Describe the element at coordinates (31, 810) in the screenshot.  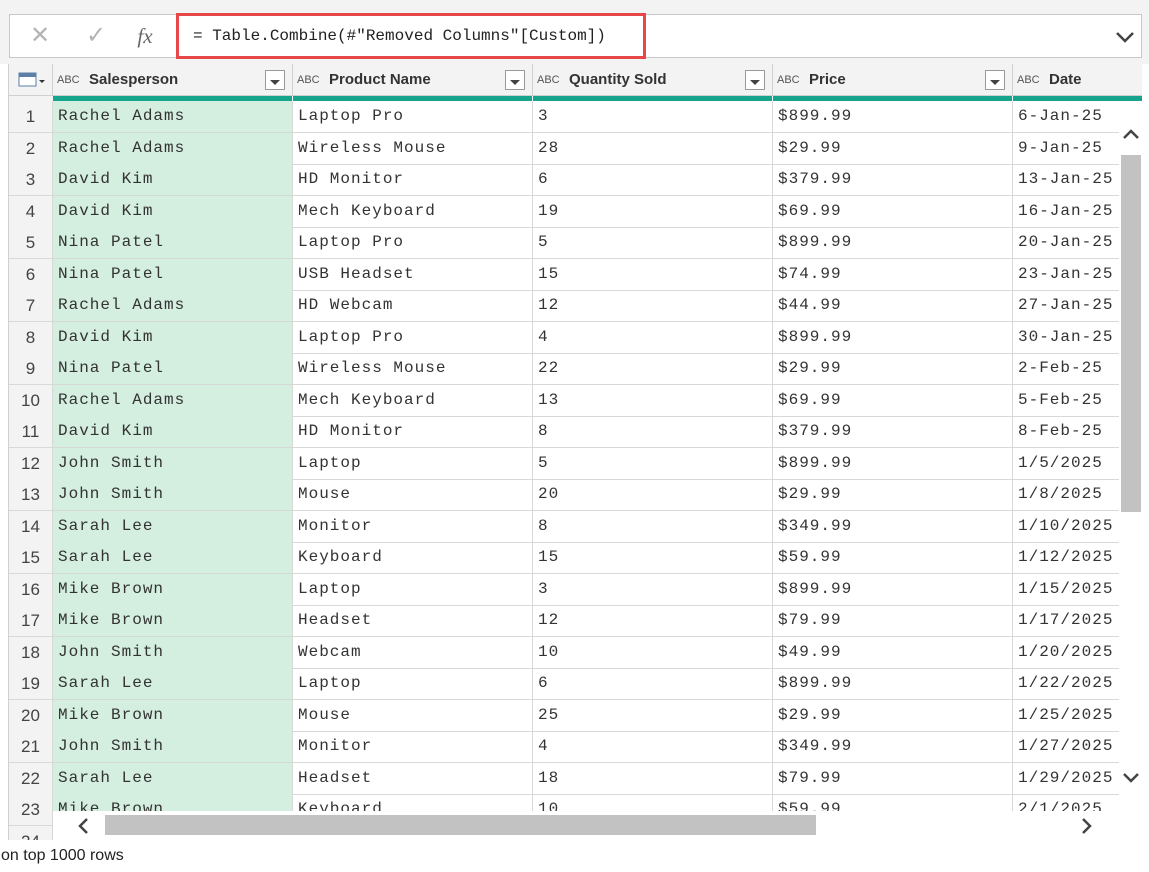
I see `row-number: 23` at that location.